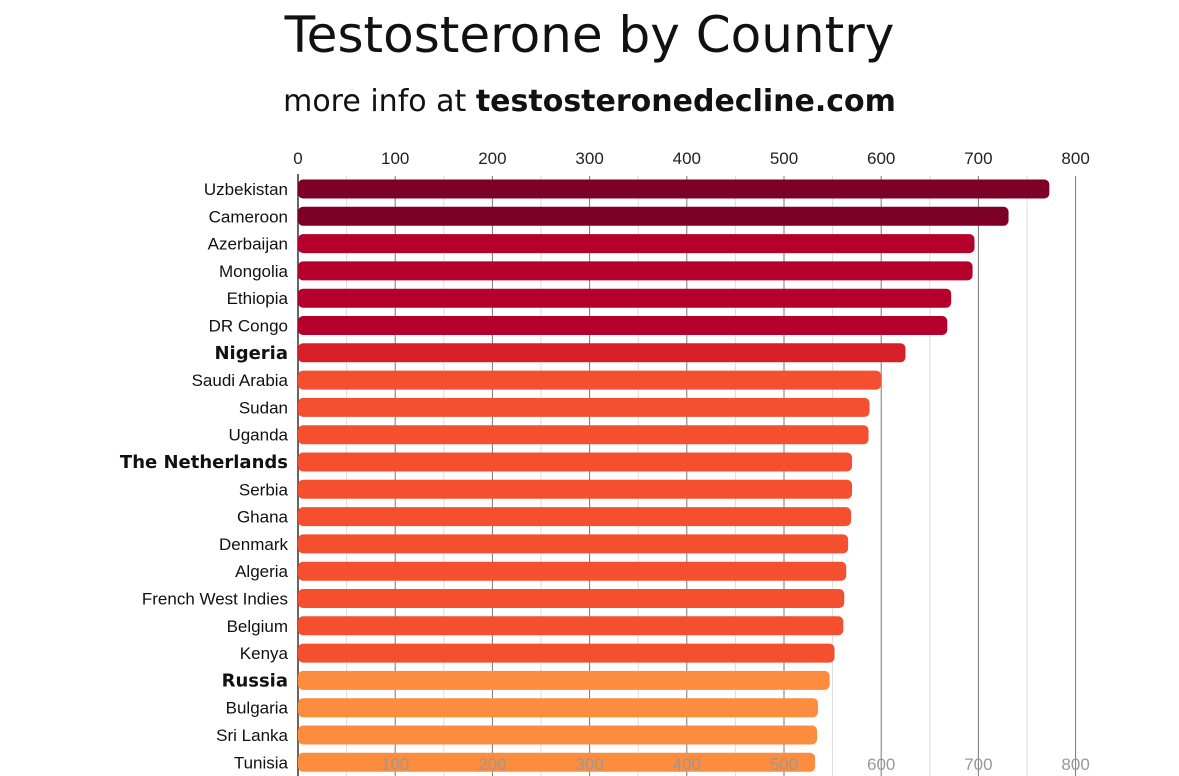 The image size is (1179, 776). What do you see at coordinates (881, 764) in the screenshot?
I see `bottom-tick-label: 600` at bounding box center [881, 764].